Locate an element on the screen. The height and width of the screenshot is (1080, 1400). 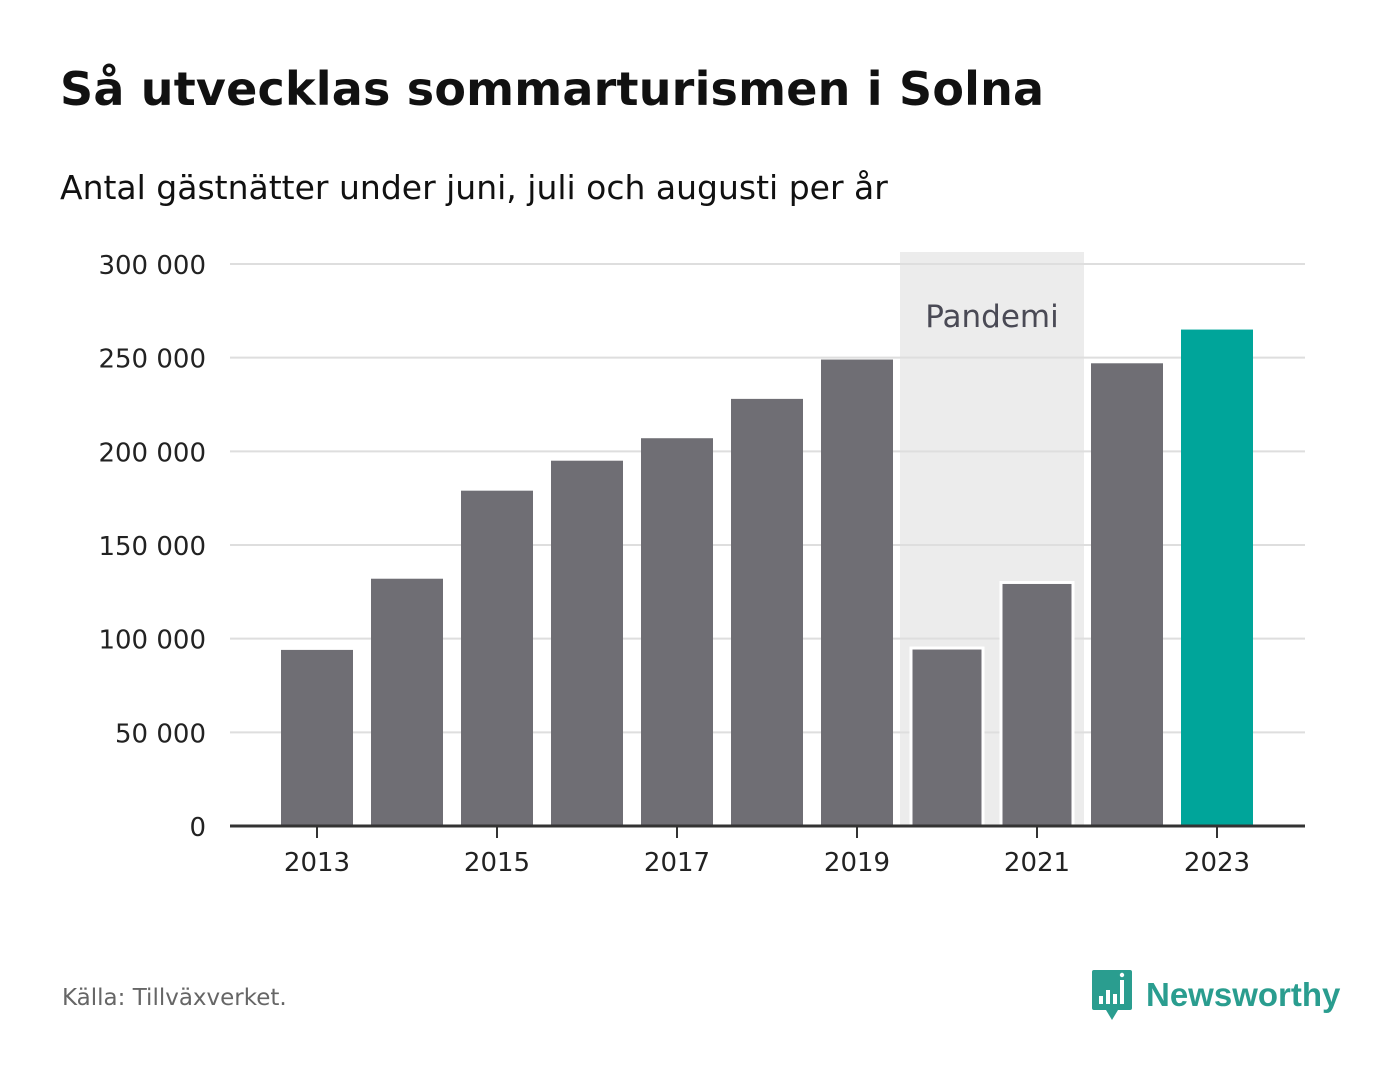
chart-title: Så utvecklas sommarturismen i Solna is located at coordinates (552, 89).